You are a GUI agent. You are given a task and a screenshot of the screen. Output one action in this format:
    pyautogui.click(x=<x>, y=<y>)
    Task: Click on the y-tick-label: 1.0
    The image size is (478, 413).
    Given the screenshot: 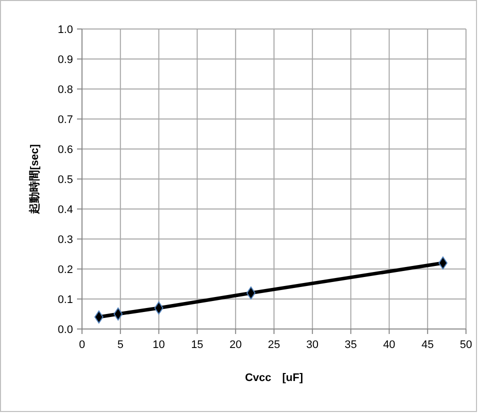 What is the action you would take?
    pyautogui.click(x=65, y=30)
    